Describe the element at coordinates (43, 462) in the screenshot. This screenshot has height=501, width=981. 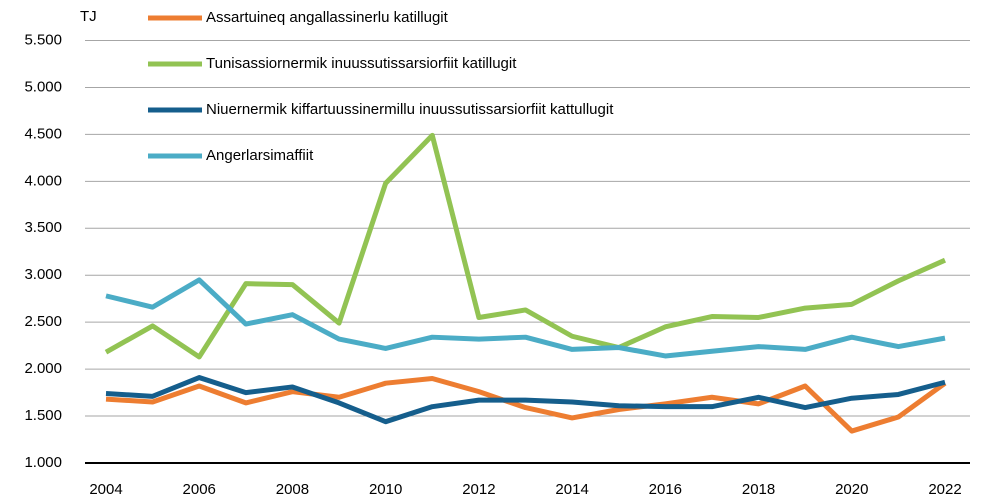
I see `y-tick-label: 1.000` at that location.